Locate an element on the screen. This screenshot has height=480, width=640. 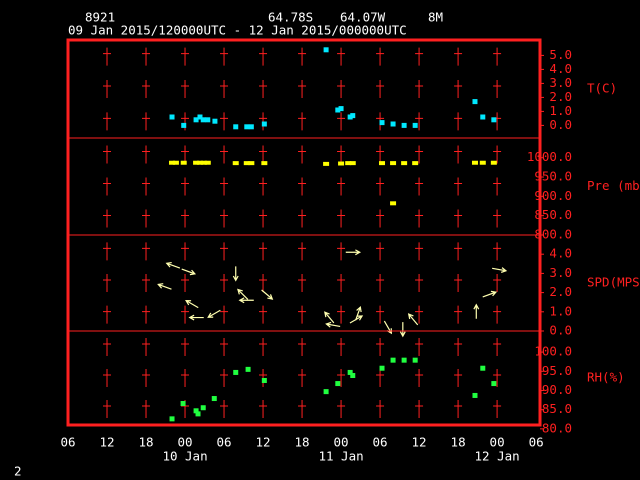
panel-label: T(C) is located at coordinates (602, 88).